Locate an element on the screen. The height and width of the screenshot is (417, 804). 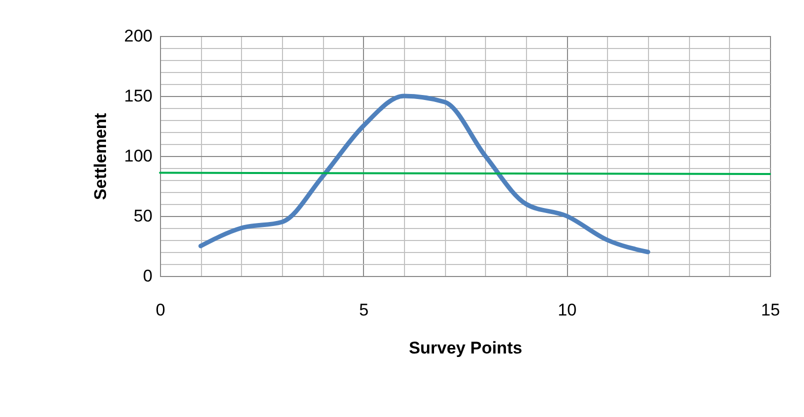
x-tick-label: 10 is located at coordinates (567, 310).